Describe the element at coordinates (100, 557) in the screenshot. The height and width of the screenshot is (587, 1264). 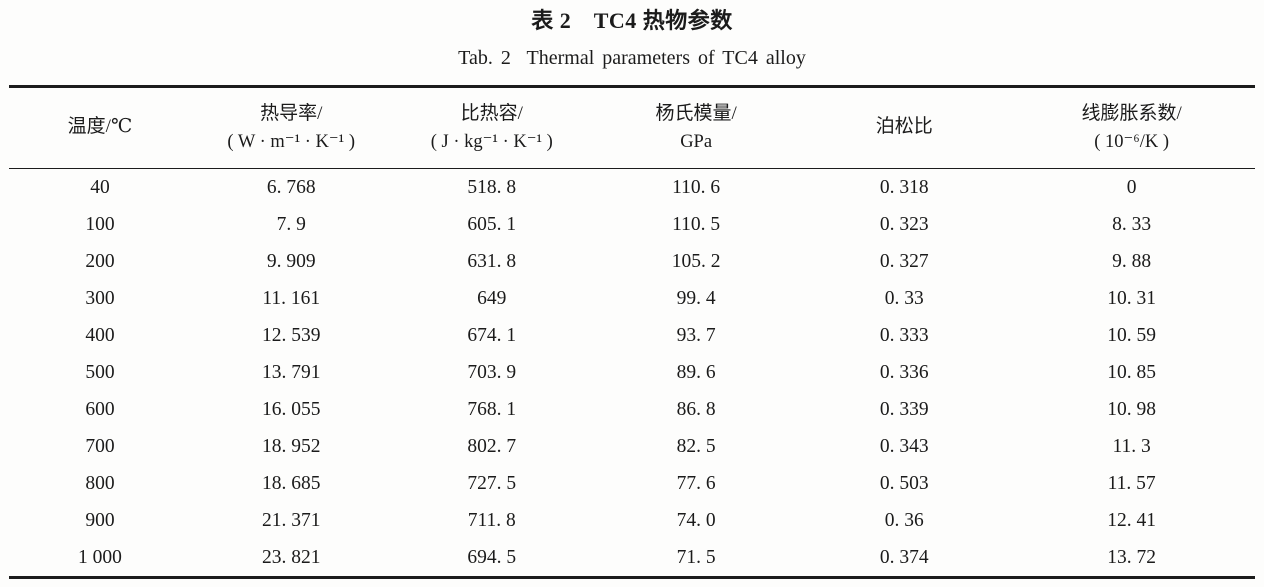
I see `table-cell: 1 000` at that location.